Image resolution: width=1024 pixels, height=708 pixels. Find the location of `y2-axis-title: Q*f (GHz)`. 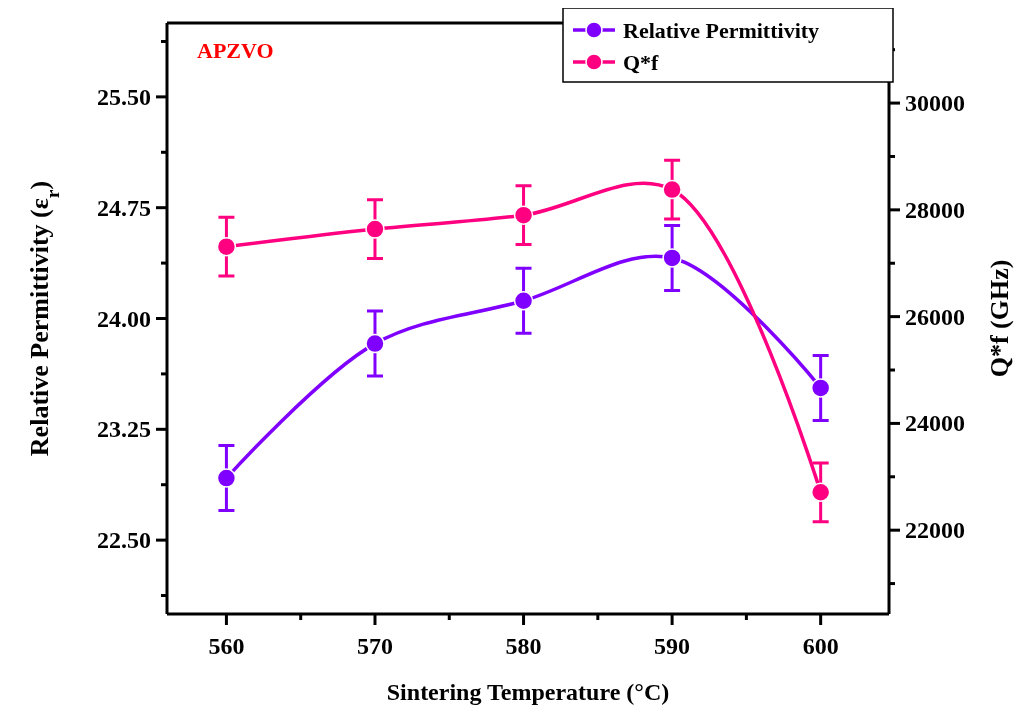

y2-axis-title: Q*f (GHz) is located at coordinates (999, 318).